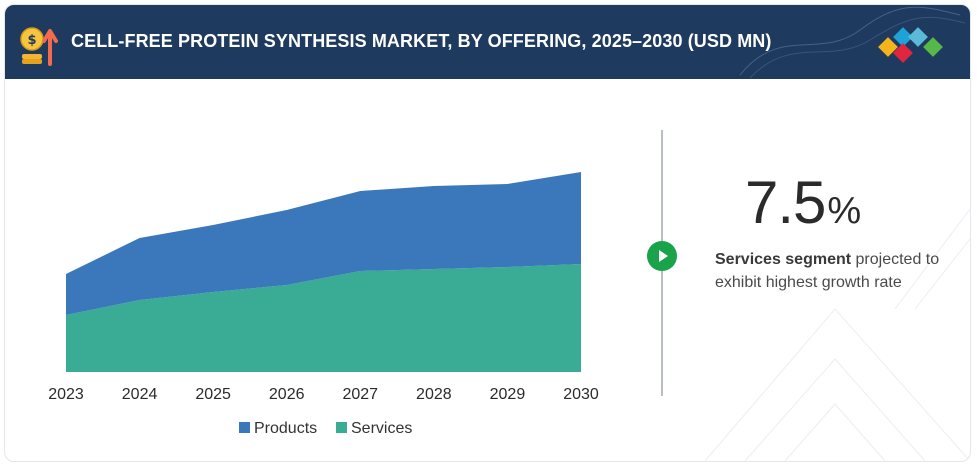  Describe the element at coordinates (341, 427) in the screenshot. I see `legend-swatch-services` at that location.